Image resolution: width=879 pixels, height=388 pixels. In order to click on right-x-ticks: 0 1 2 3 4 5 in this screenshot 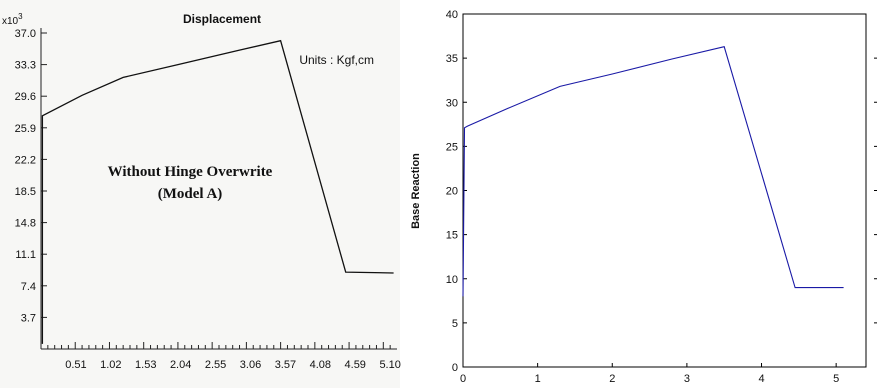, I will do `click(649, 374)`.